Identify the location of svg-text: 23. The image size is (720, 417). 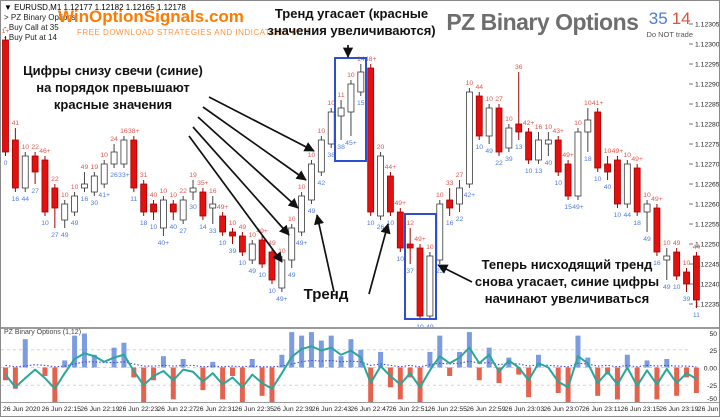
(440, 271).